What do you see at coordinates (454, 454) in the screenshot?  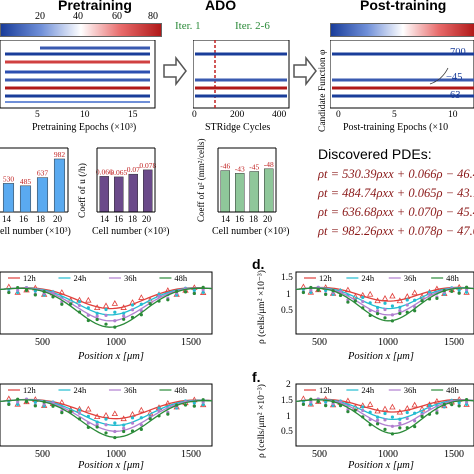 I see `rbot-xtick-1500: 1500` at bounding box center [454, 454].